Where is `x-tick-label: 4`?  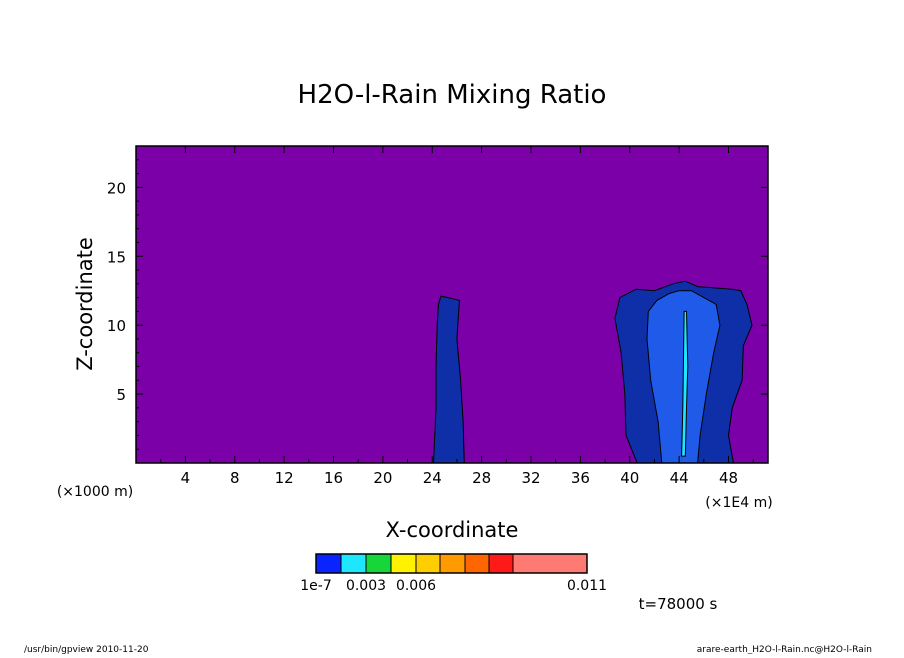
x-tick-label: 4 is located at coordinates (186, 478).